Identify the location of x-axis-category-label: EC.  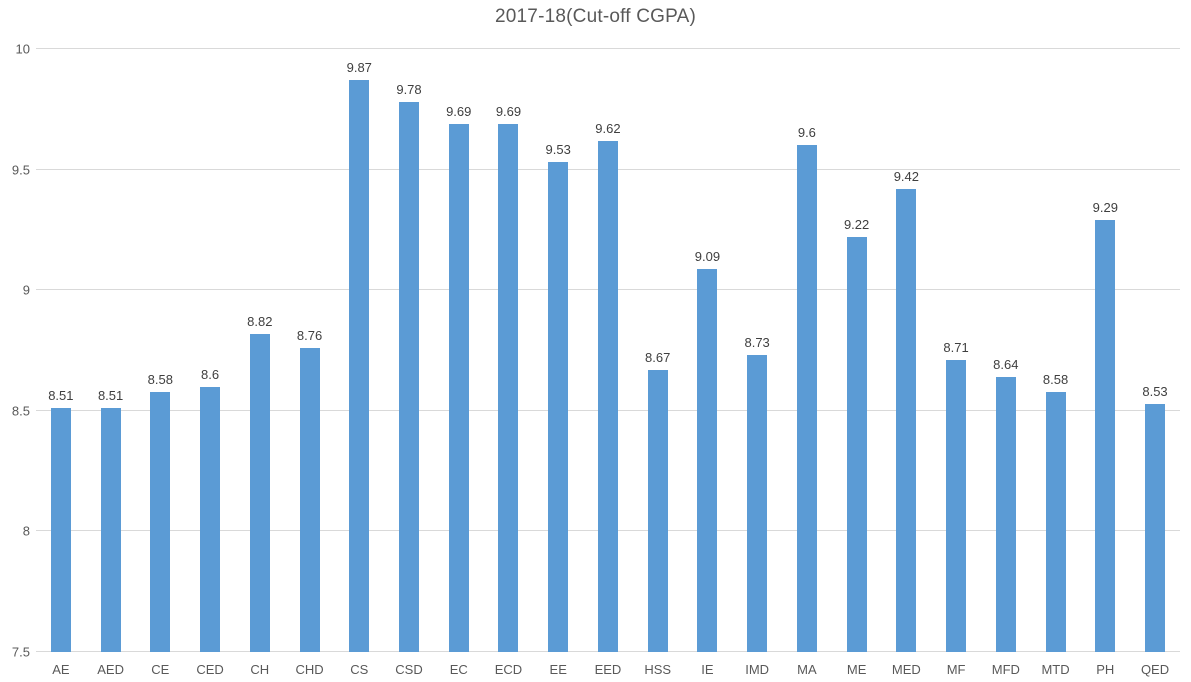
(458, 669).